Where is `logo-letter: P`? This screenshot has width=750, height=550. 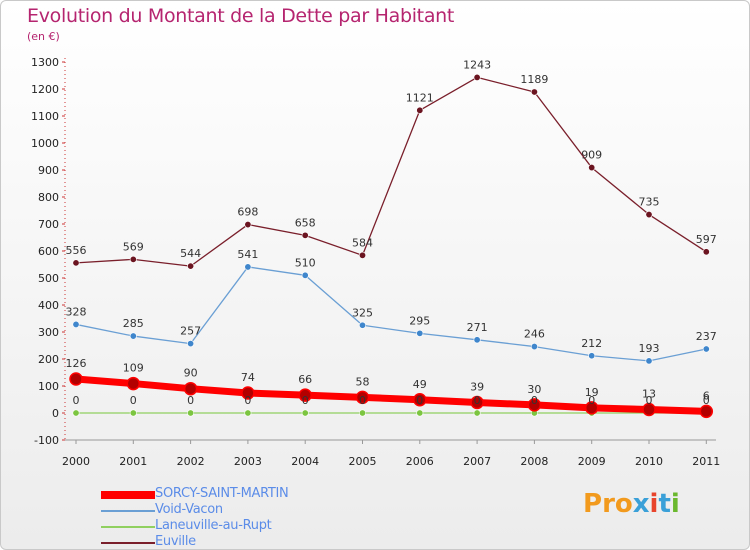
logo-letter: P is located at coordinates (593, 504).